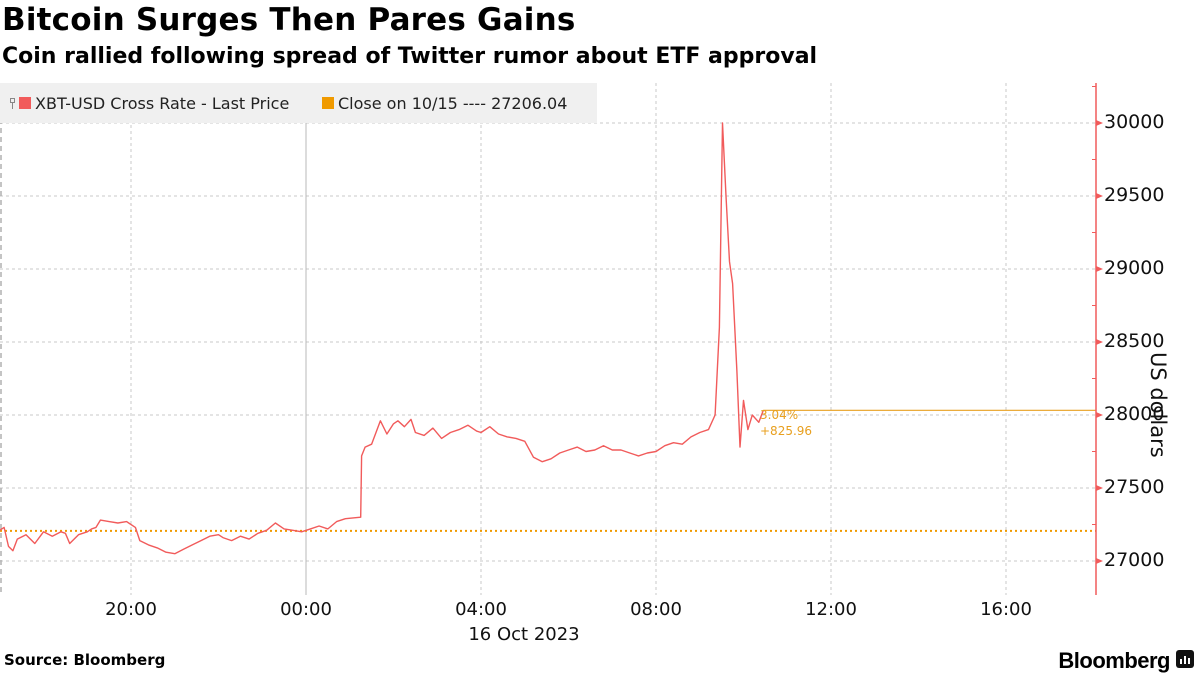 This screenshot has width=1200, height=675. Describe the element at coordinates (85, 660) in the screenshot. I see `source-note: Source: Bloomberg` at that location.